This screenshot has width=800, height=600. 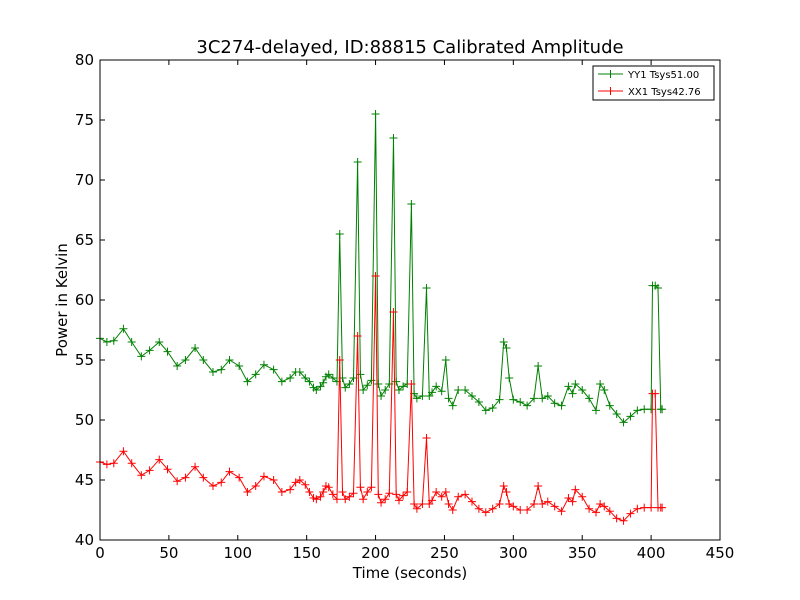 I want to click on x-tick-label: 350, so click(x=582, y=553).